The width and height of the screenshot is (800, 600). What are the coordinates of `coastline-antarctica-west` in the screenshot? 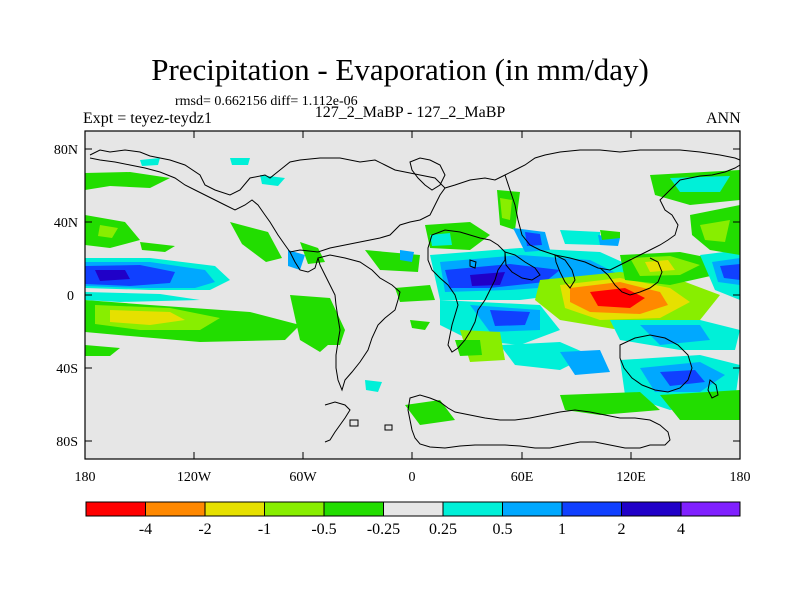 It's located at (337, 422).